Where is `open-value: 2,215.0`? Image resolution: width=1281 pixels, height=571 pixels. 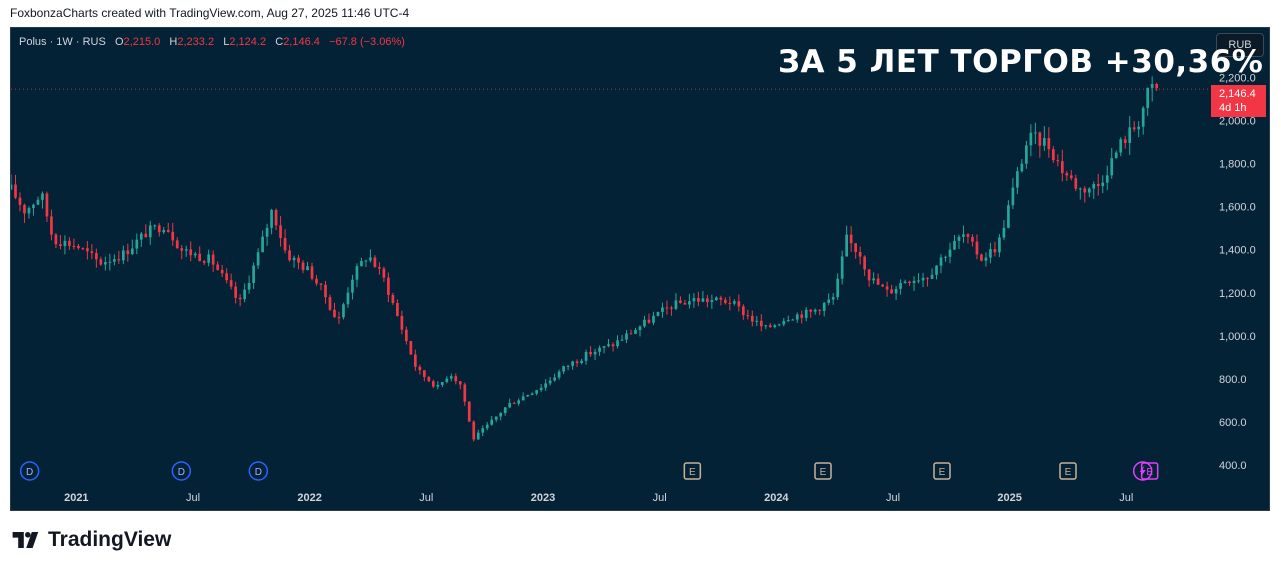
open-value: 2,215.0 is located at coordinates (142, 42).